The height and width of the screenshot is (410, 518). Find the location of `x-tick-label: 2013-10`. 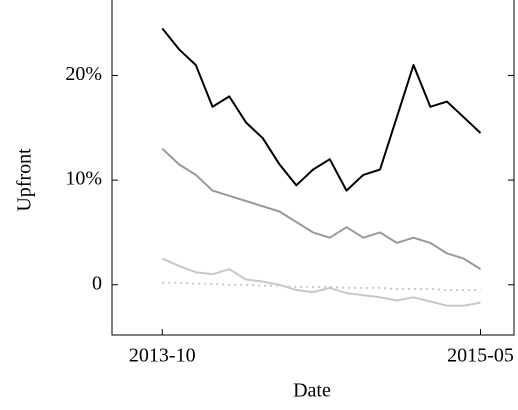

x-tick-label: 2013-10 is located at coordinates (162, 356).